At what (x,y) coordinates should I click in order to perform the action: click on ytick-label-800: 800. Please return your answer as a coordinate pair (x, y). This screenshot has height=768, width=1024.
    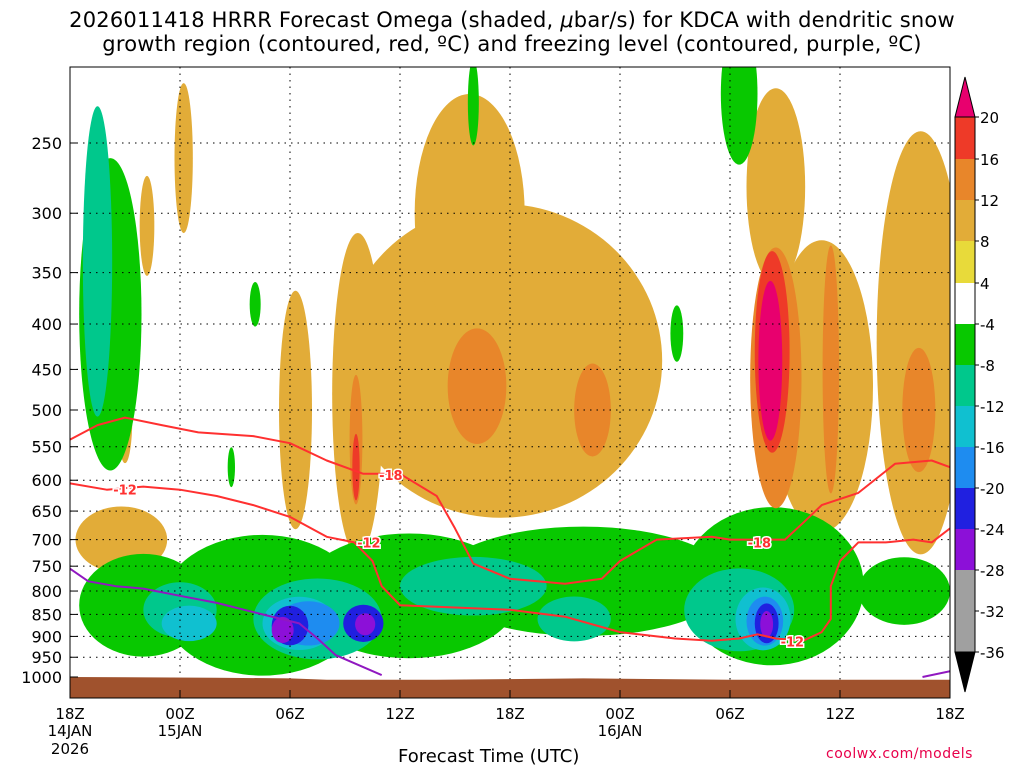
    Looking at the image, I should click on (46, 591).